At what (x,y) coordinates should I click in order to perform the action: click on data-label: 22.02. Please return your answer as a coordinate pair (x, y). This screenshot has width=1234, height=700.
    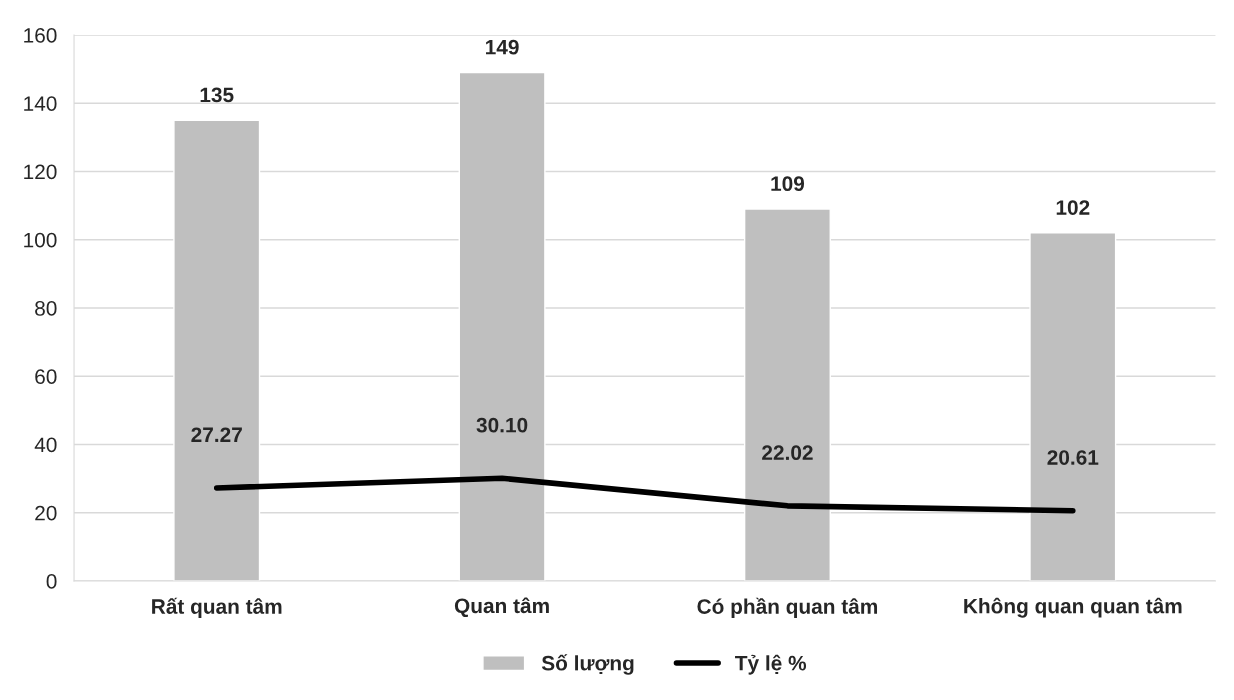
    Looking at the image, I should click on (787, 453).